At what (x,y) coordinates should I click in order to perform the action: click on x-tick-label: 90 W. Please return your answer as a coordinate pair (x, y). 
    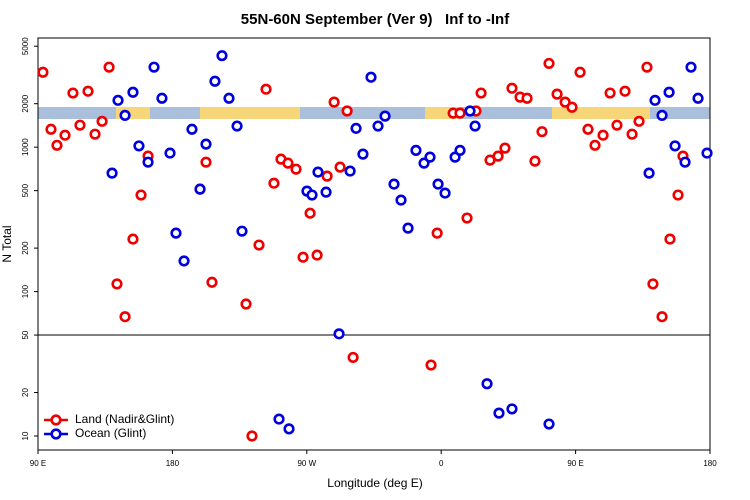
    Looking at the image, I should click on (306, 463).